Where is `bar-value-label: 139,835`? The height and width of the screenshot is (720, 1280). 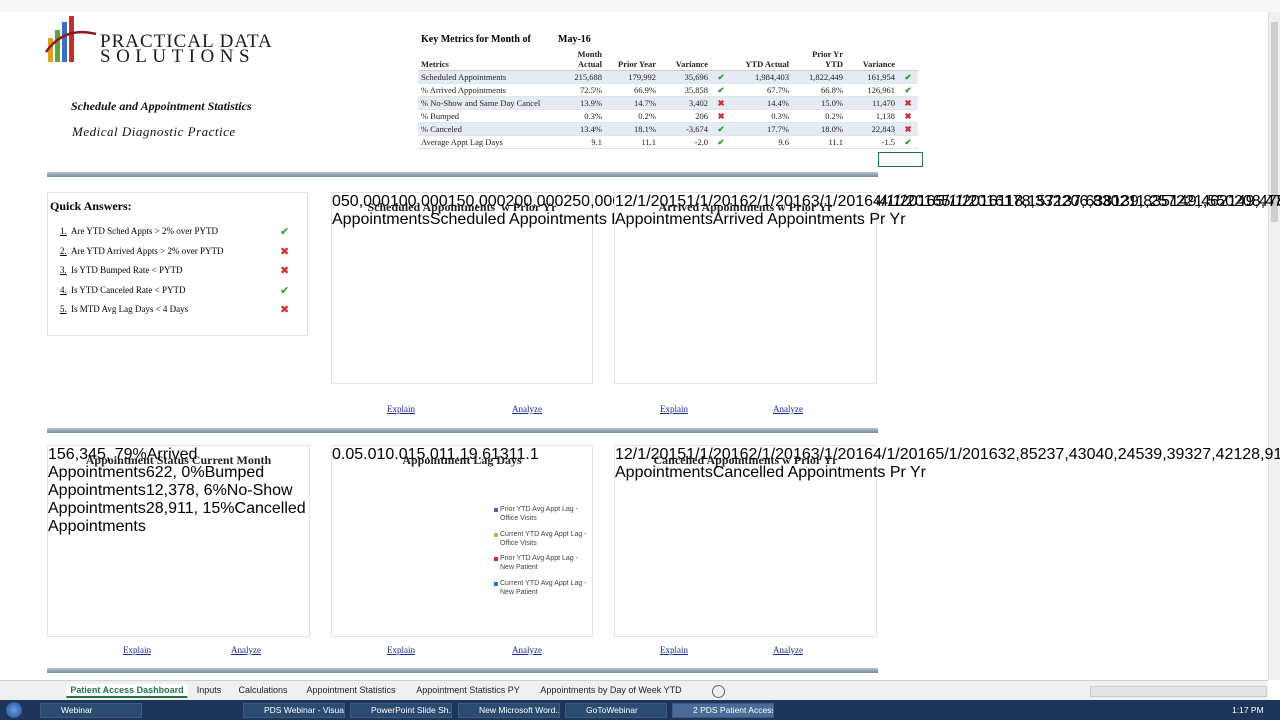
bar-value-label: 139,835 is located at coordinates (1141, 201).